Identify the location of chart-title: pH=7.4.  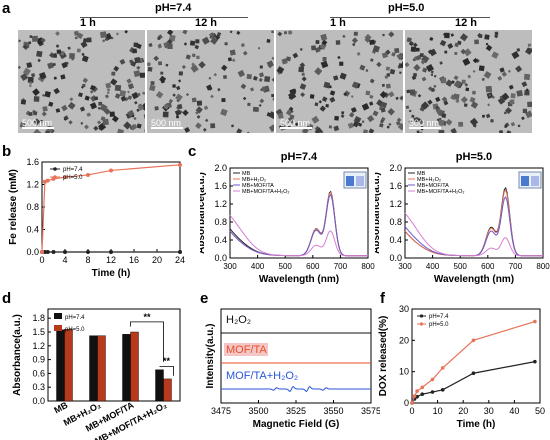
(299, 157).